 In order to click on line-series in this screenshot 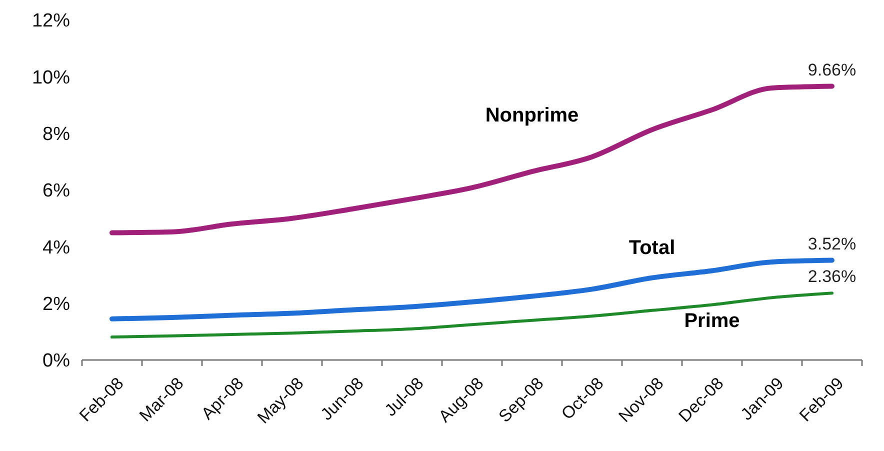, I will do `click(472, 315)`.